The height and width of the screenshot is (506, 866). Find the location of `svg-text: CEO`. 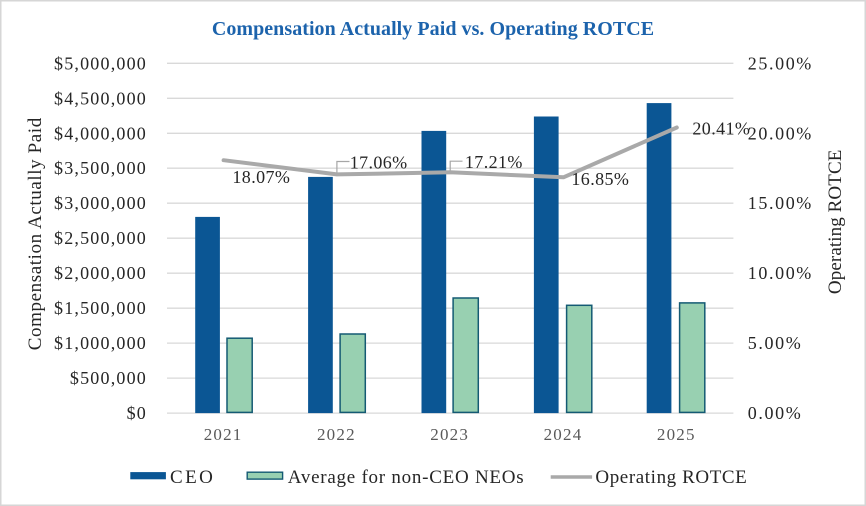

svg-text: CEO is located at coordinates (192, 477).